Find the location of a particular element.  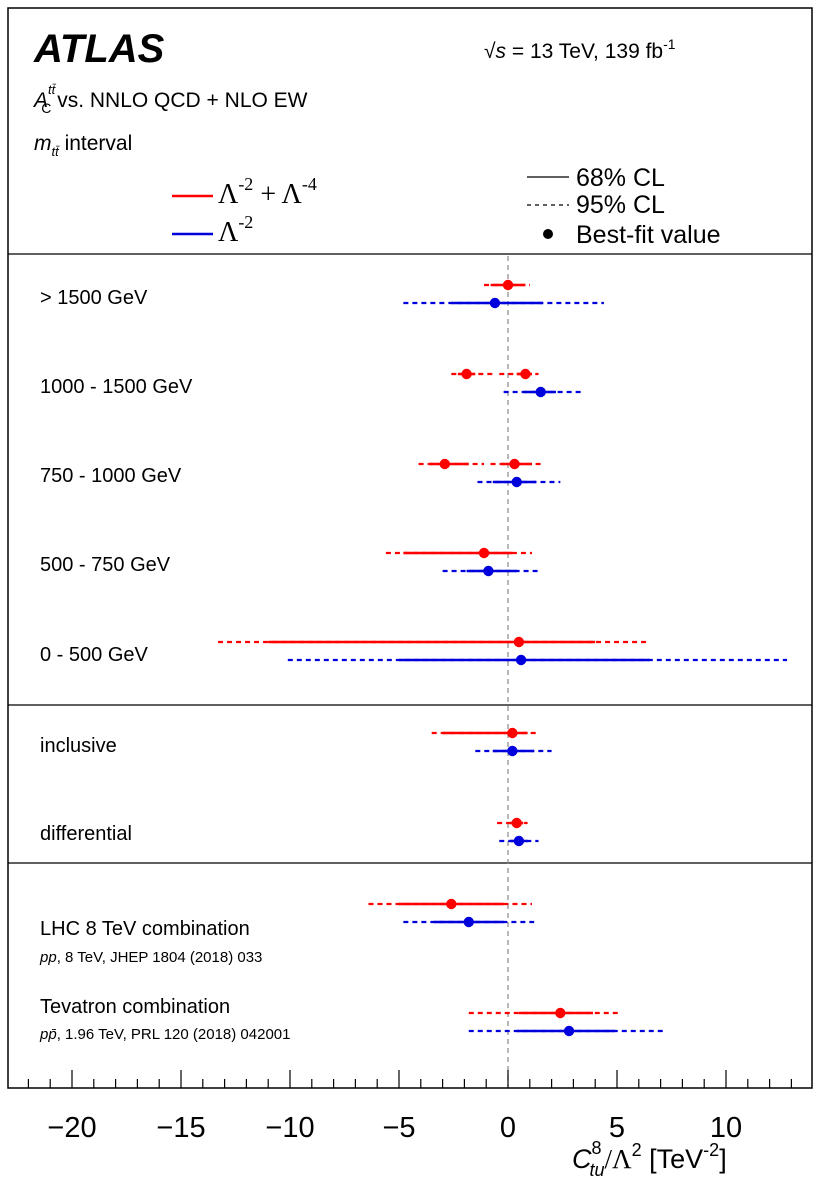

row-label-tevatron: Tevatron combination is located at coordinates (135, 1007).